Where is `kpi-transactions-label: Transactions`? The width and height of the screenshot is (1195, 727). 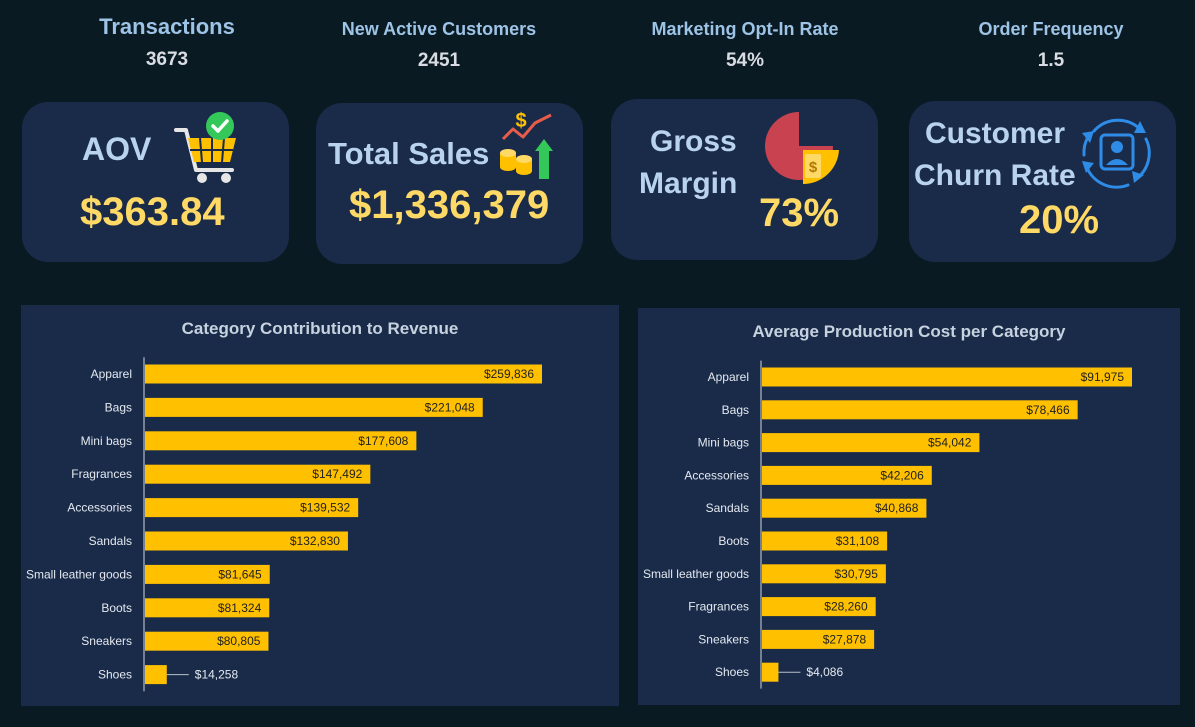 kpi-transactions-label: Transactions is located at coordinates (167, 26).